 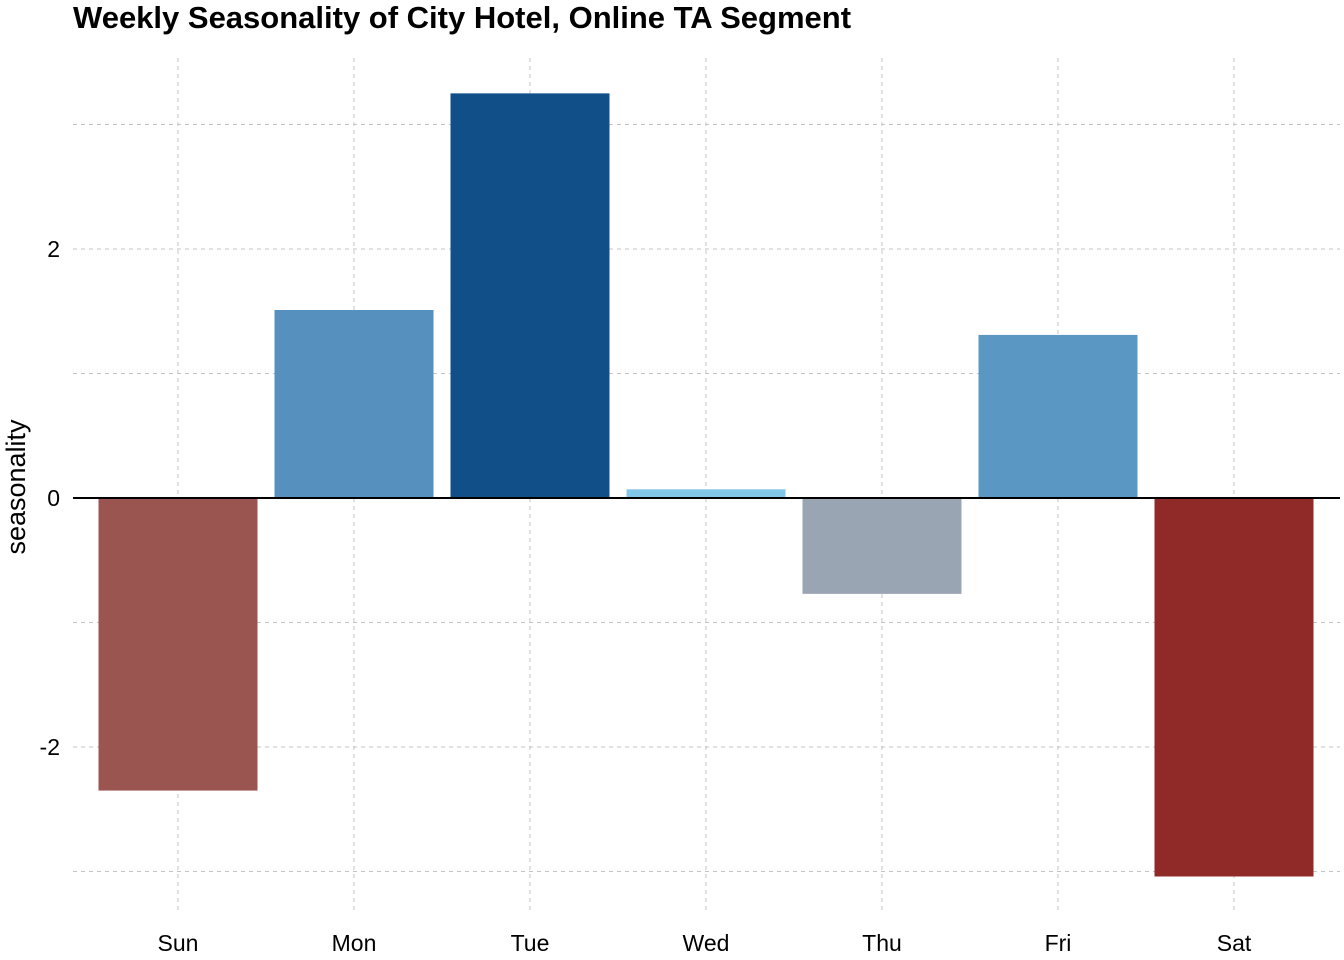 What do you see at coordinates (706, 493) in the screenshot?
I see `bar-wed` at bounding box center [706, 493].